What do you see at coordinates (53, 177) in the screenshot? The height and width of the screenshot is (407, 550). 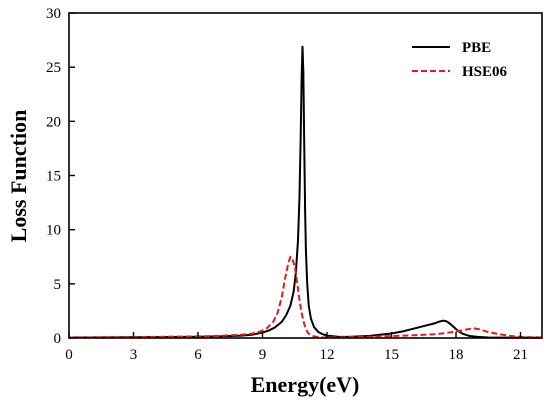 I see `y-tick-label: 15` at bounding box center [53, 177].